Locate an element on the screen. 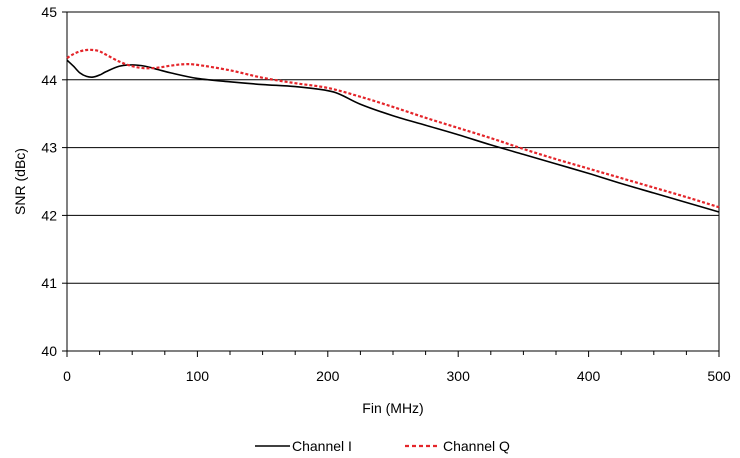 The height and width of the screenshot is (458, 740). x-axis-tick-labels: 0 100 200 300 400 500 is located at coordinates (397, 376).